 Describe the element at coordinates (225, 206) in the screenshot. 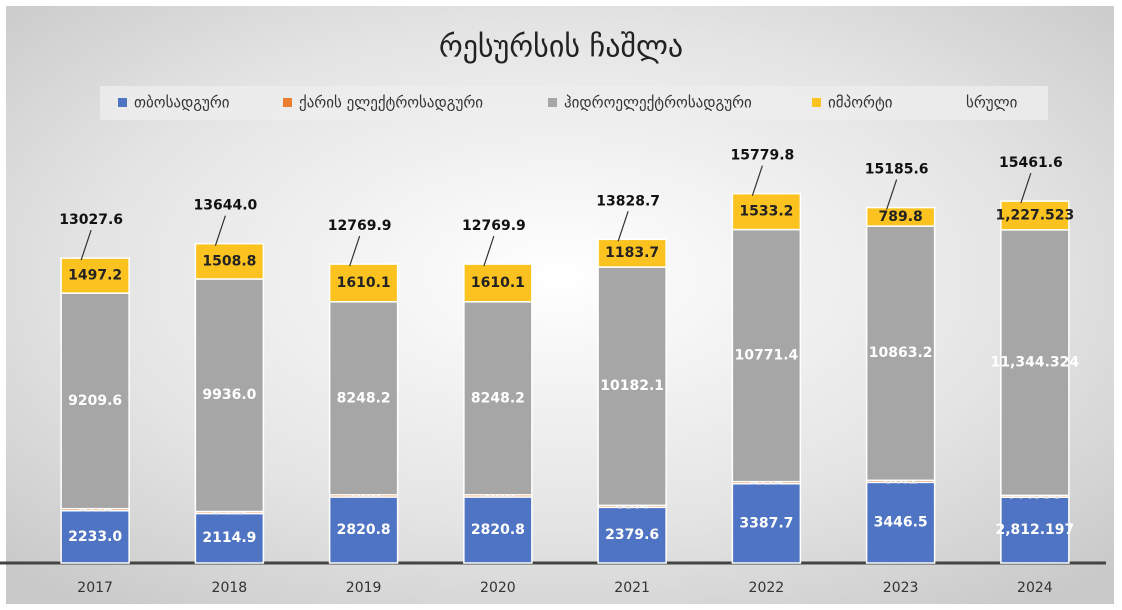

I see `total-label: 13644.0` at that location.